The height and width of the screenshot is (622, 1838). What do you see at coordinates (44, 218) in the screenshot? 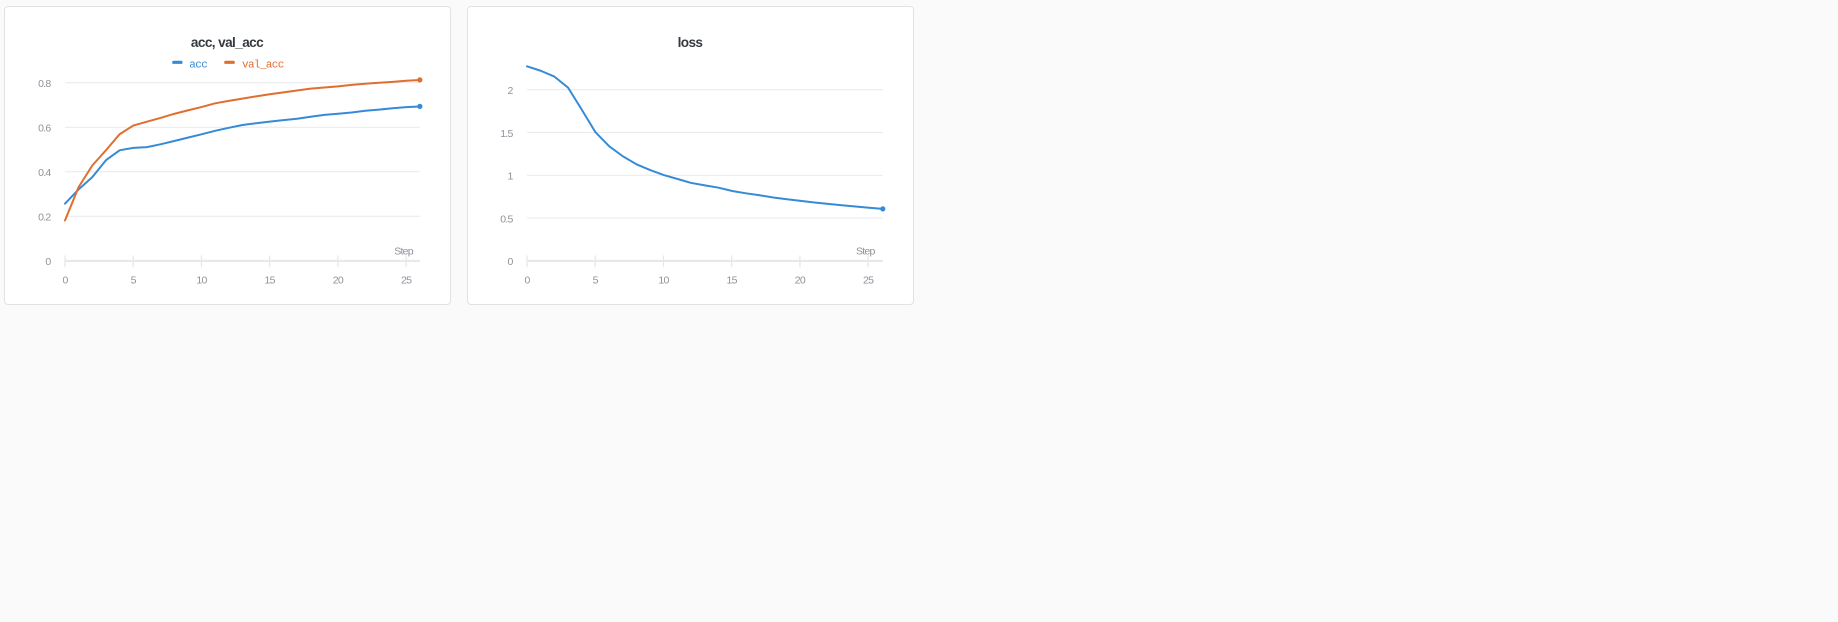
I see `svg-text: 0.2` at bounding box center [44, 218].